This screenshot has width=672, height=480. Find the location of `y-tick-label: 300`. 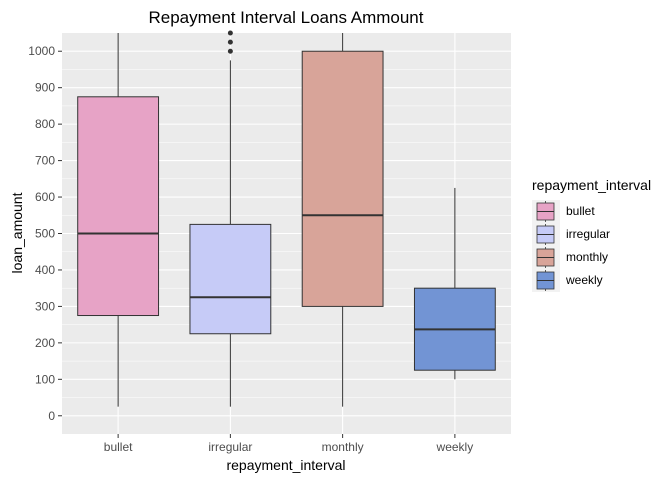

y-tick-label: 300 is located at coordinates (45, 306).